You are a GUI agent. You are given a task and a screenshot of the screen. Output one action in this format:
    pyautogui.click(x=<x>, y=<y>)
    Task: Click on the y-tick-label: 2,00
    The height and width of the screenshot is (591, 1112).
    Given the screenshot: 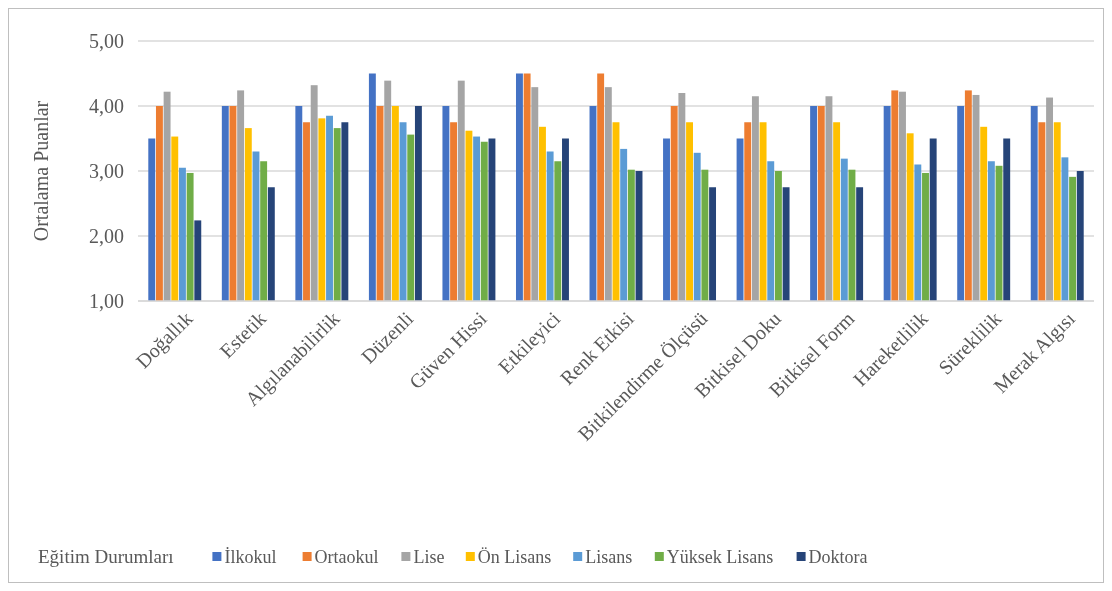 What is the action you would take?
    pyautogui.click(x=106, y=236)
    